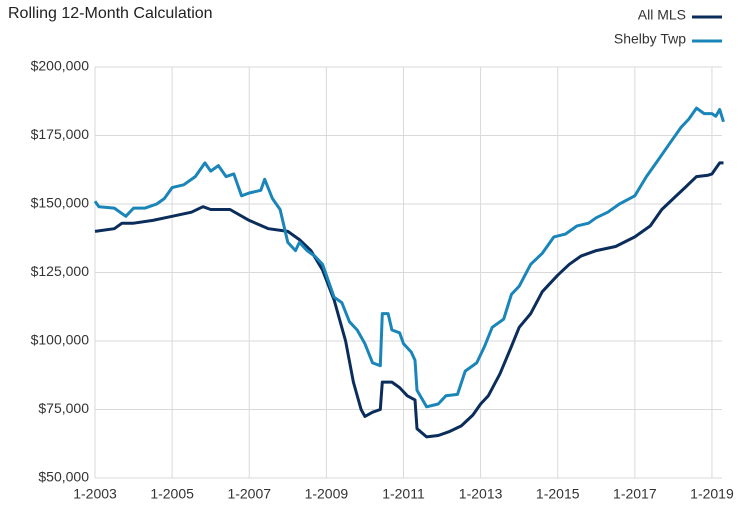 The width and height of the screenshot is (738, 515). What do you see at coordinates (60, 66) in the screenshot?
I see `y-tick-label: $200,000` at bounding box center [60, 66].